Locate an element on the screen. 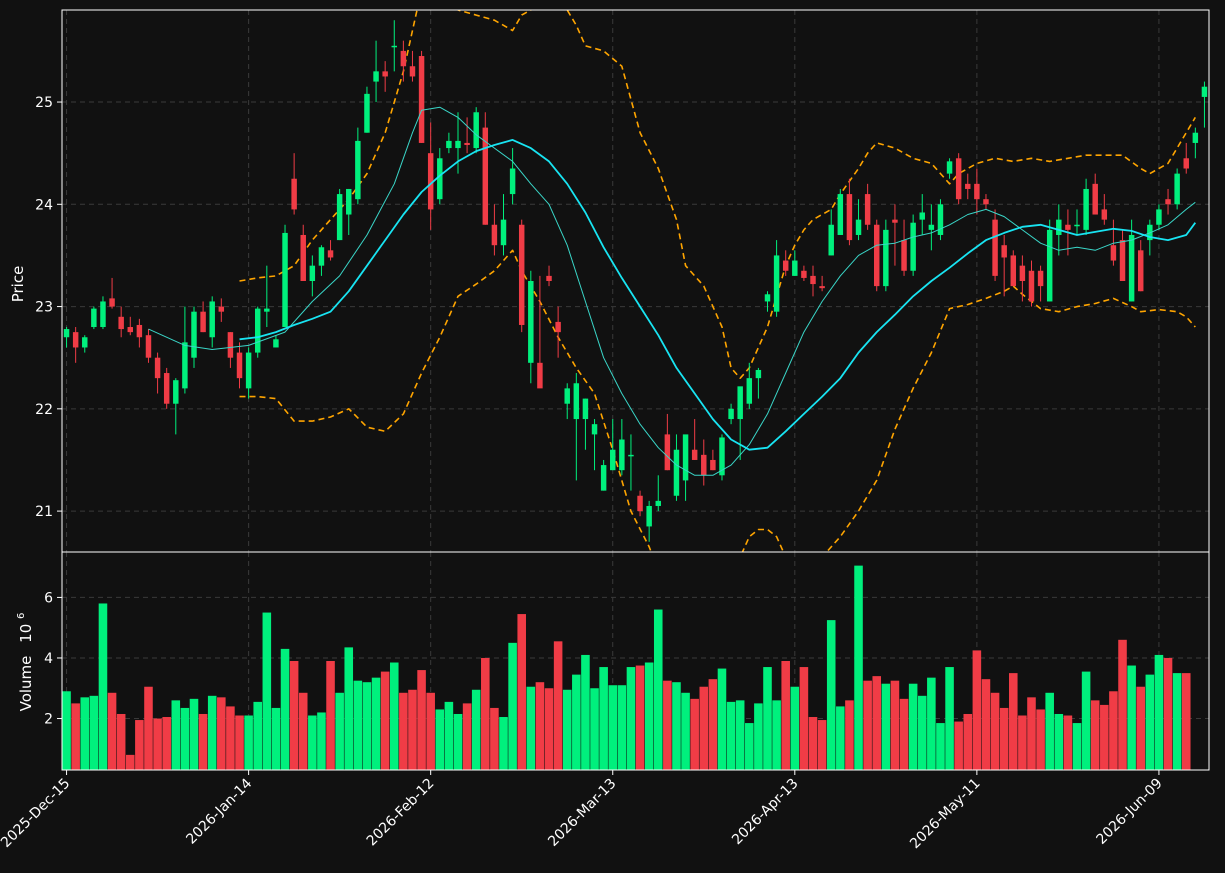 This screenshot has width=1225, height=873. price-tick-label: 23 is located at coordinates (44, 308).